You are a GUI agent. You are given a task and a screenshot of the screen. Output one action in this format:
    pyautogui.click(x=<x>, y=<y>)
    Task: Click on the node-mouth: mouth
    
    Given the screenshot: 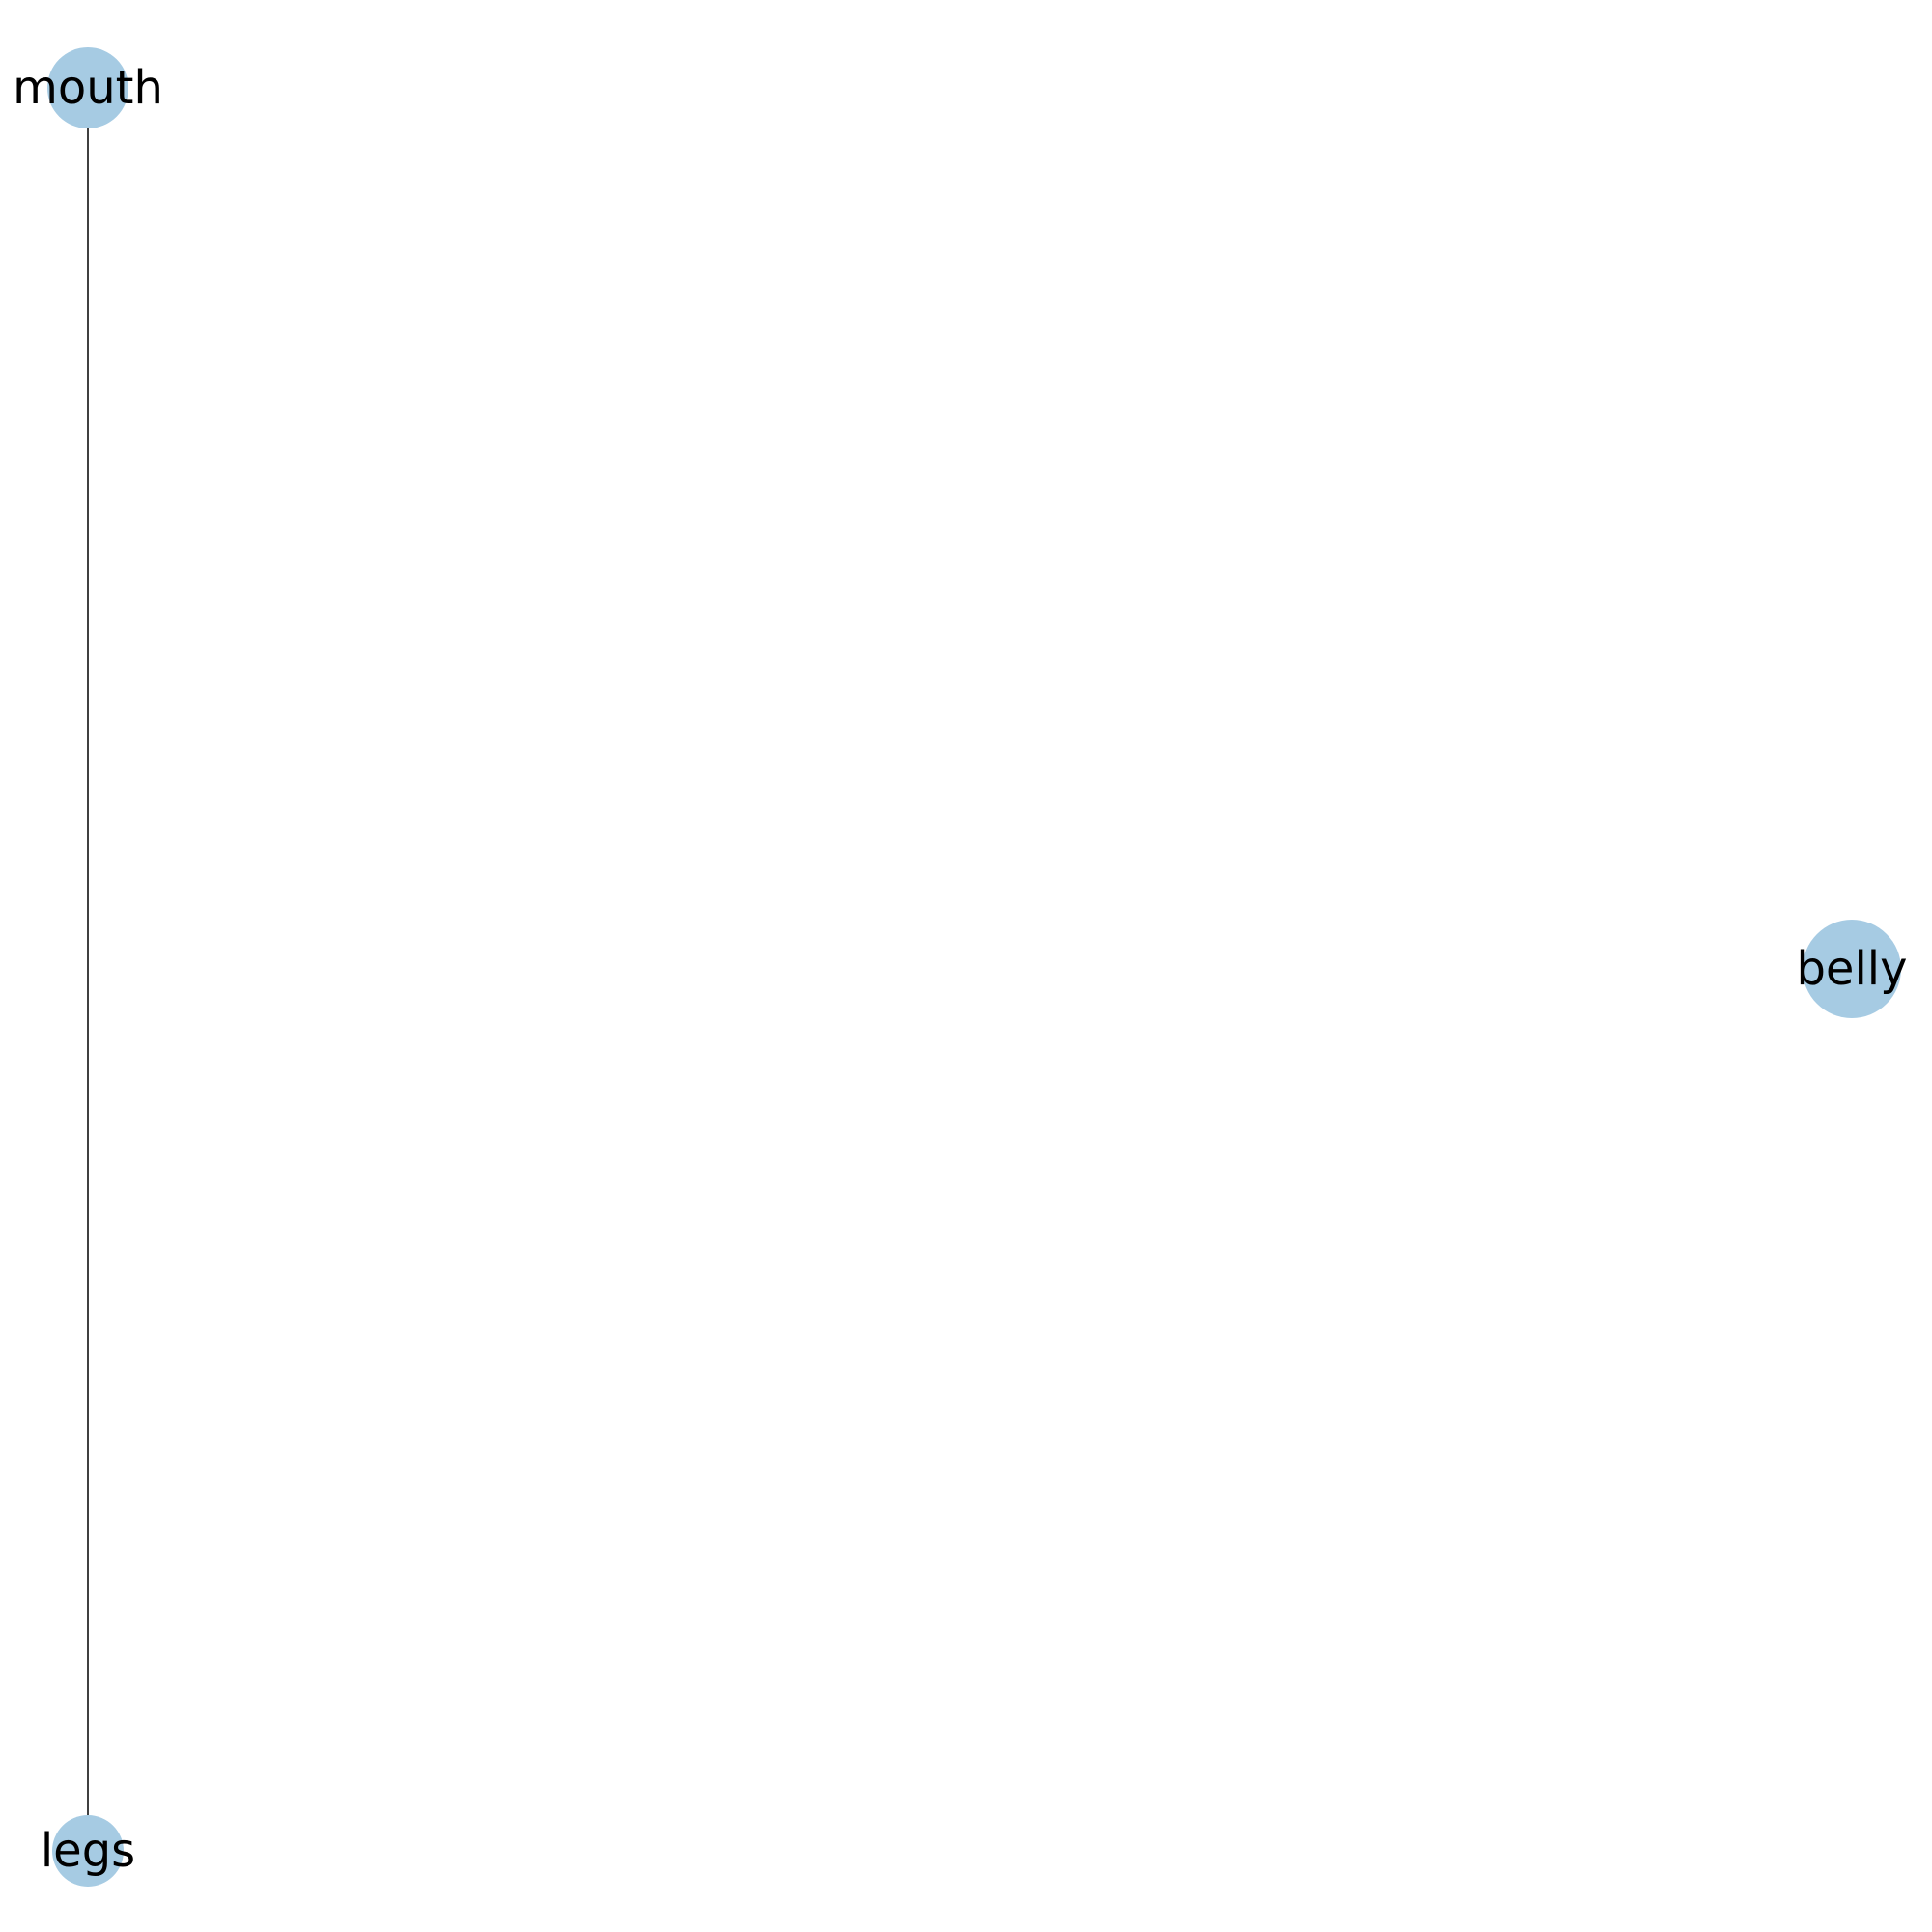 What is the action you would take?
    pyautogui.click(x=88, y=87)
    